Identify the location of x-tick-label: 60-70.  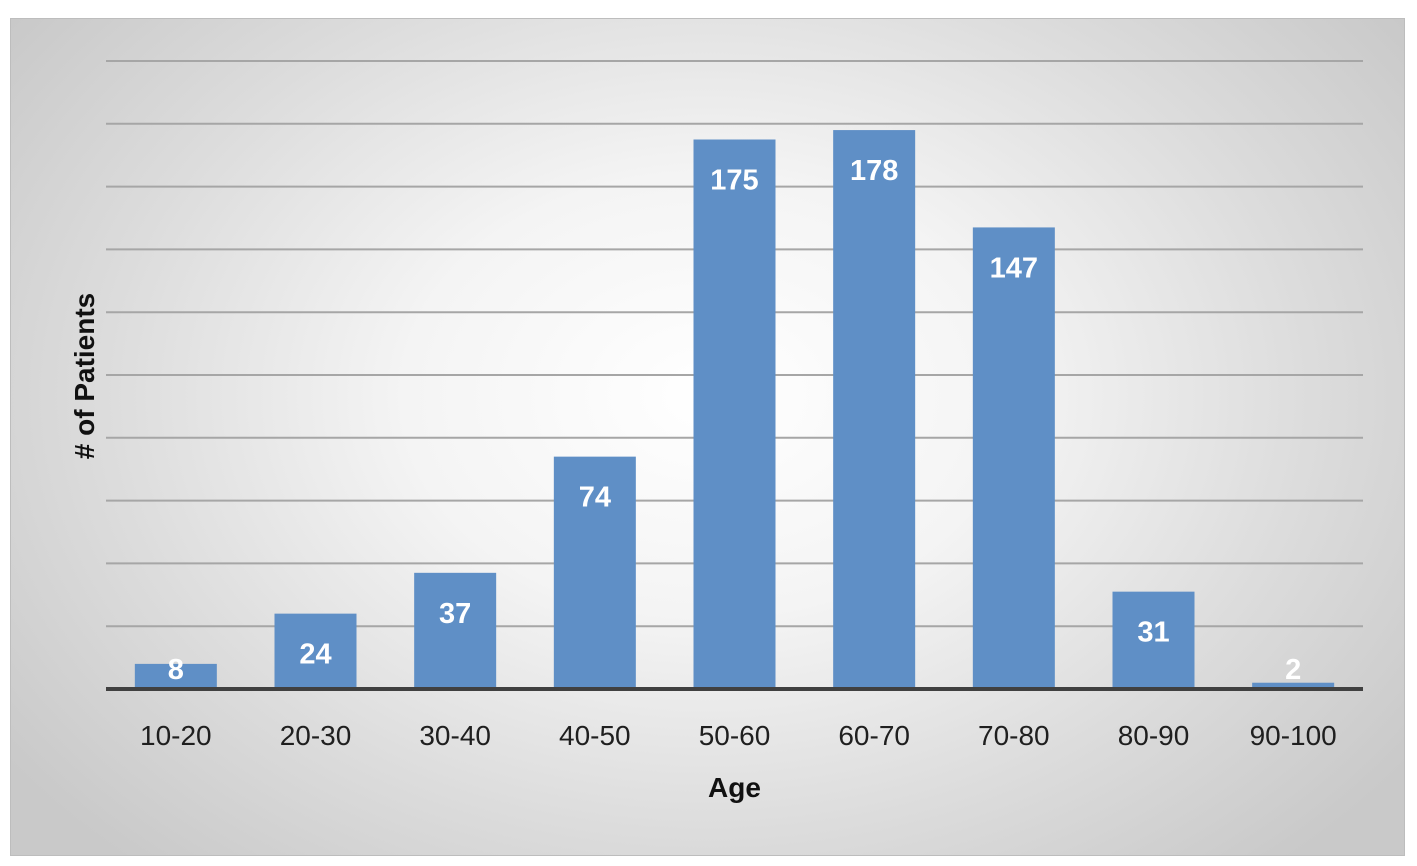
(874, 735).